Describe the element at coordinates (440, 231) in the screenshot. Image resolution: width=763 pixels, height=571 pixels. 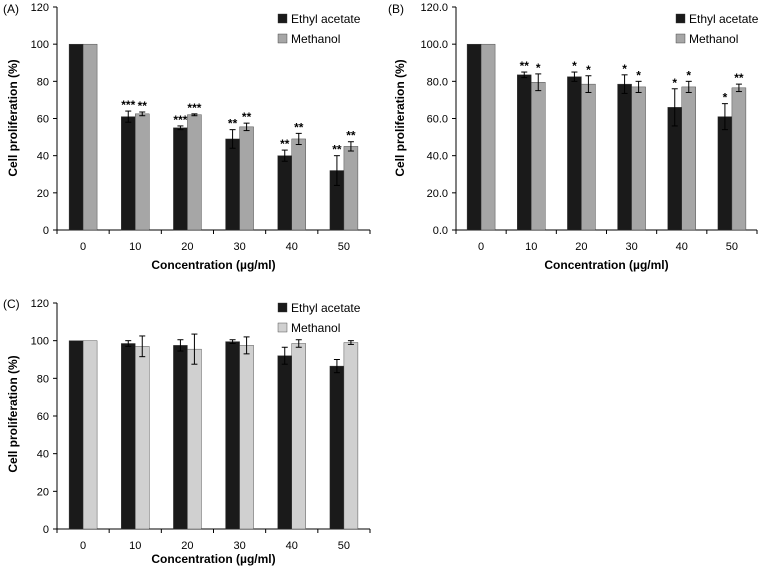
I see `y-tick-label: 0.0` at that location.